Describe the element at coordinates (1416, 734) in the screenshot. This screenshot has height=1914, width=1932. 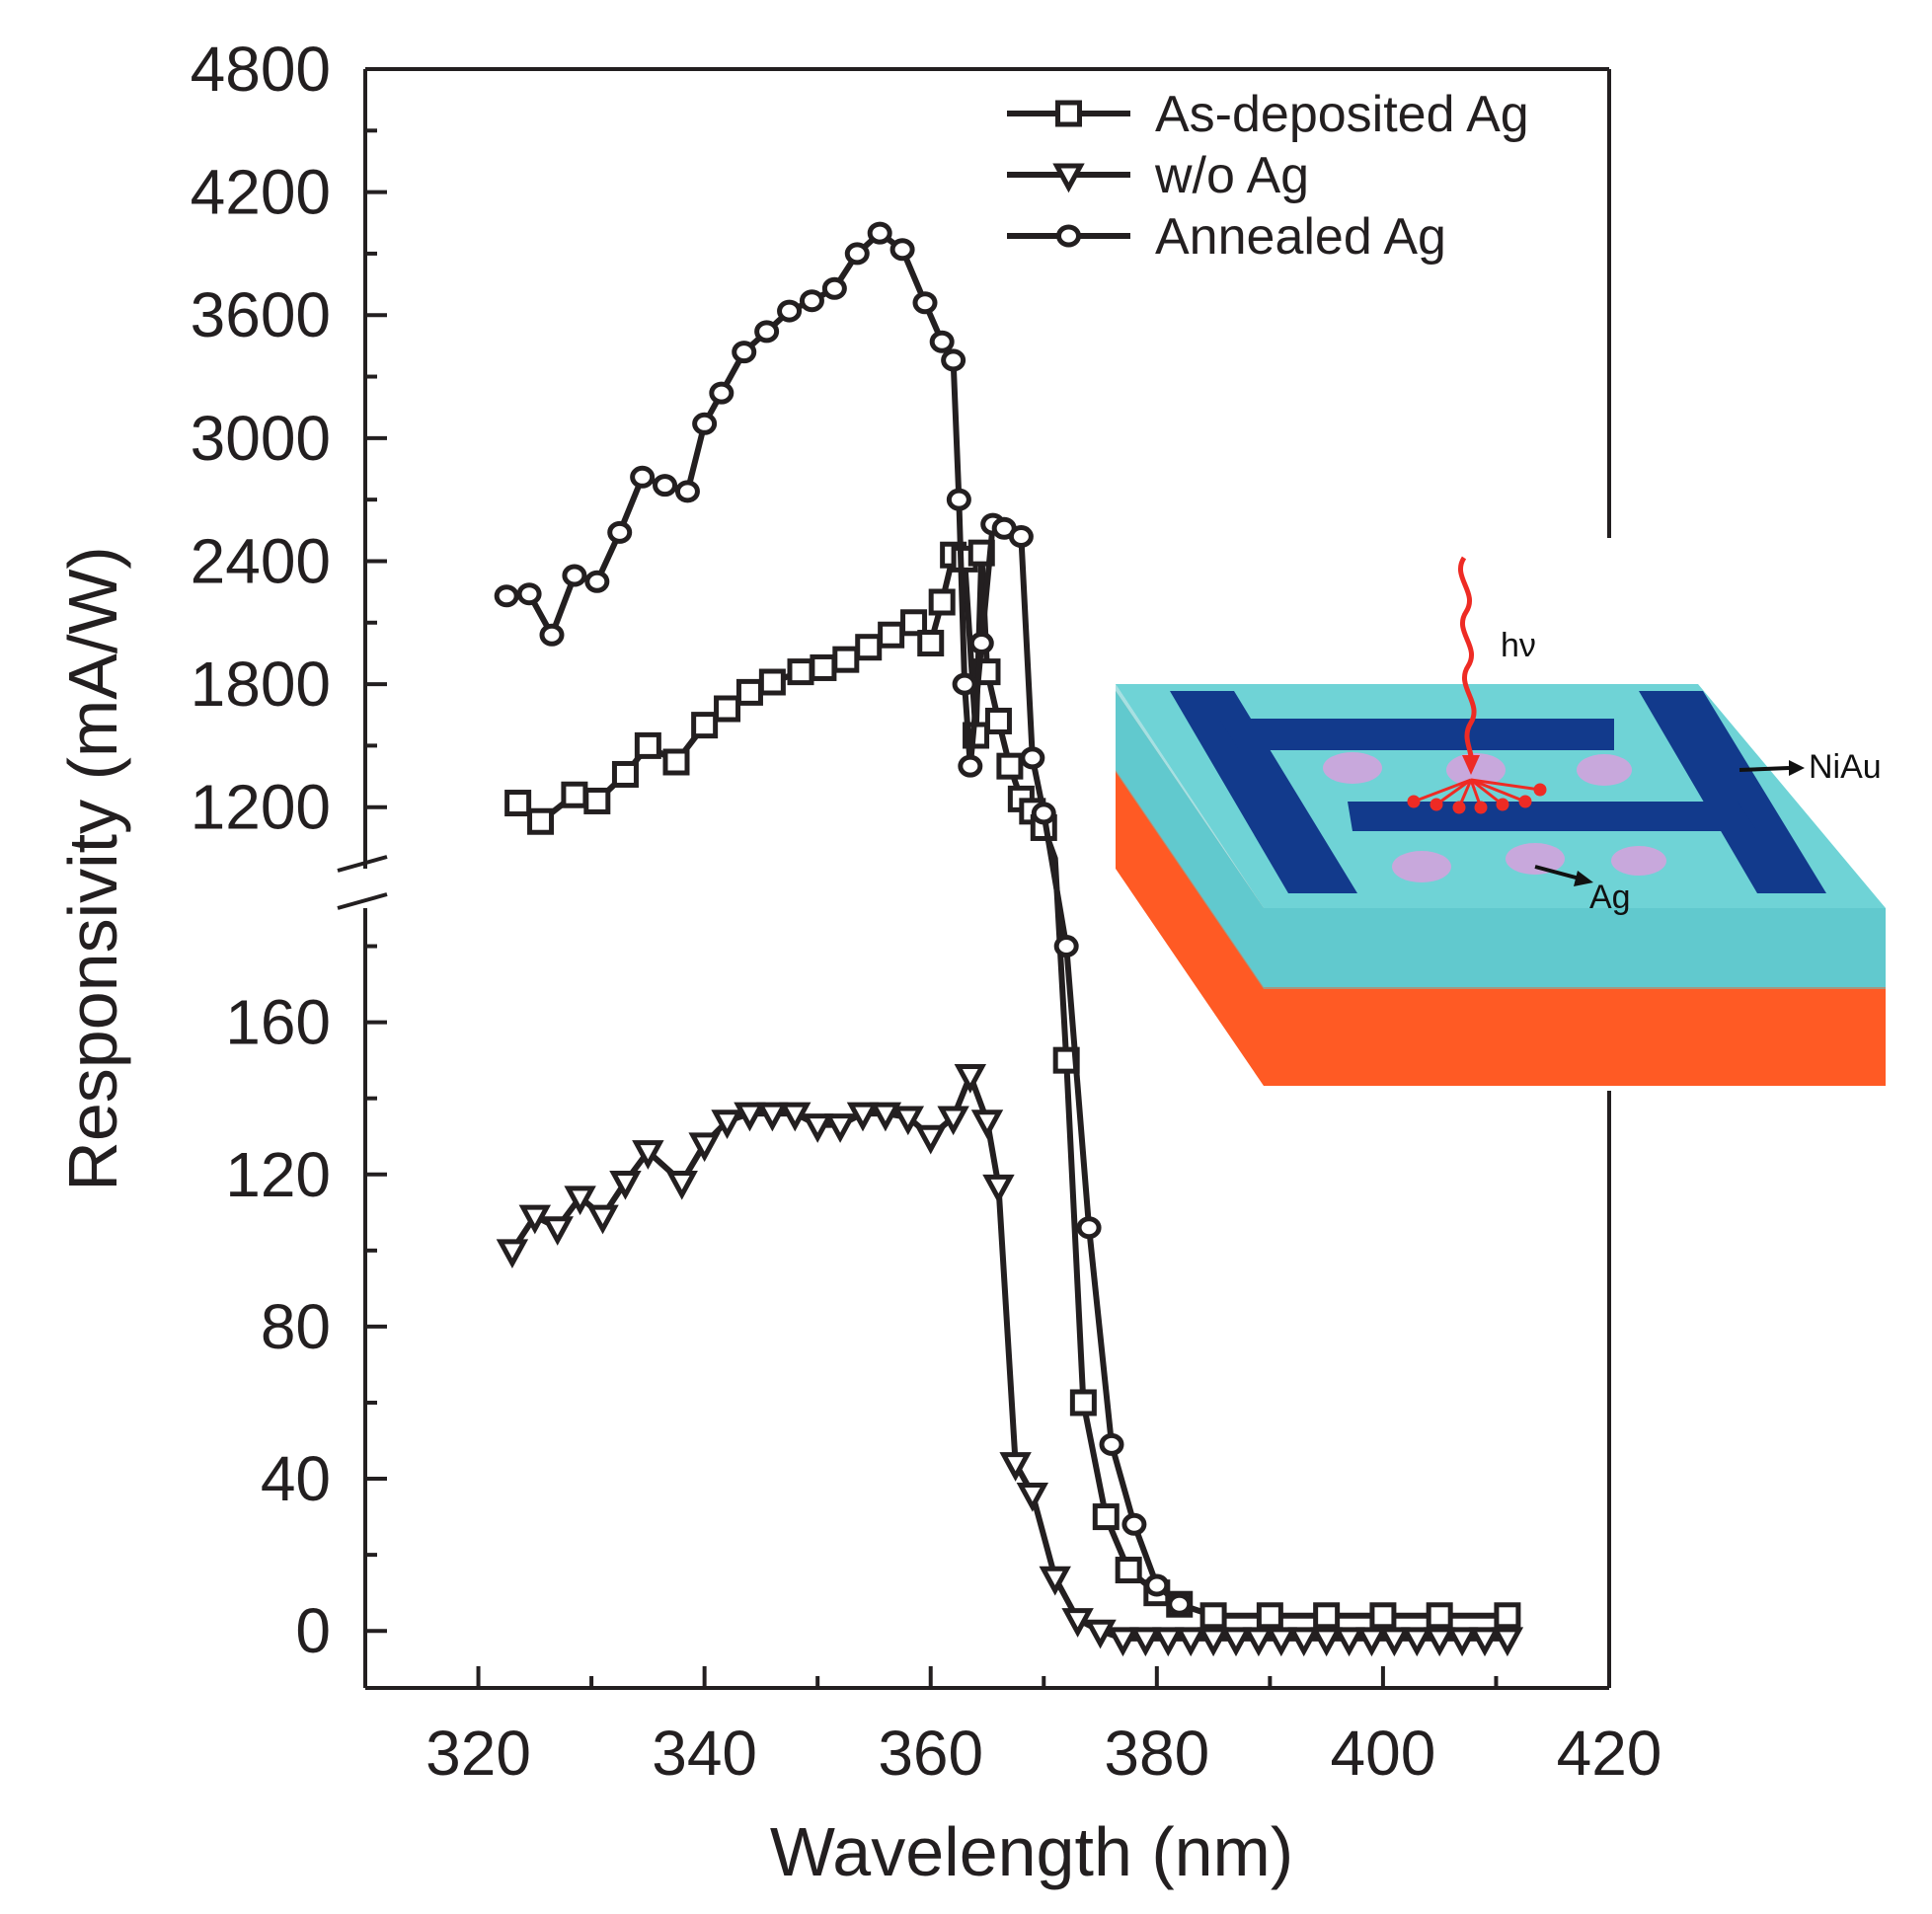
I see `left-electrode-finger` at that location.